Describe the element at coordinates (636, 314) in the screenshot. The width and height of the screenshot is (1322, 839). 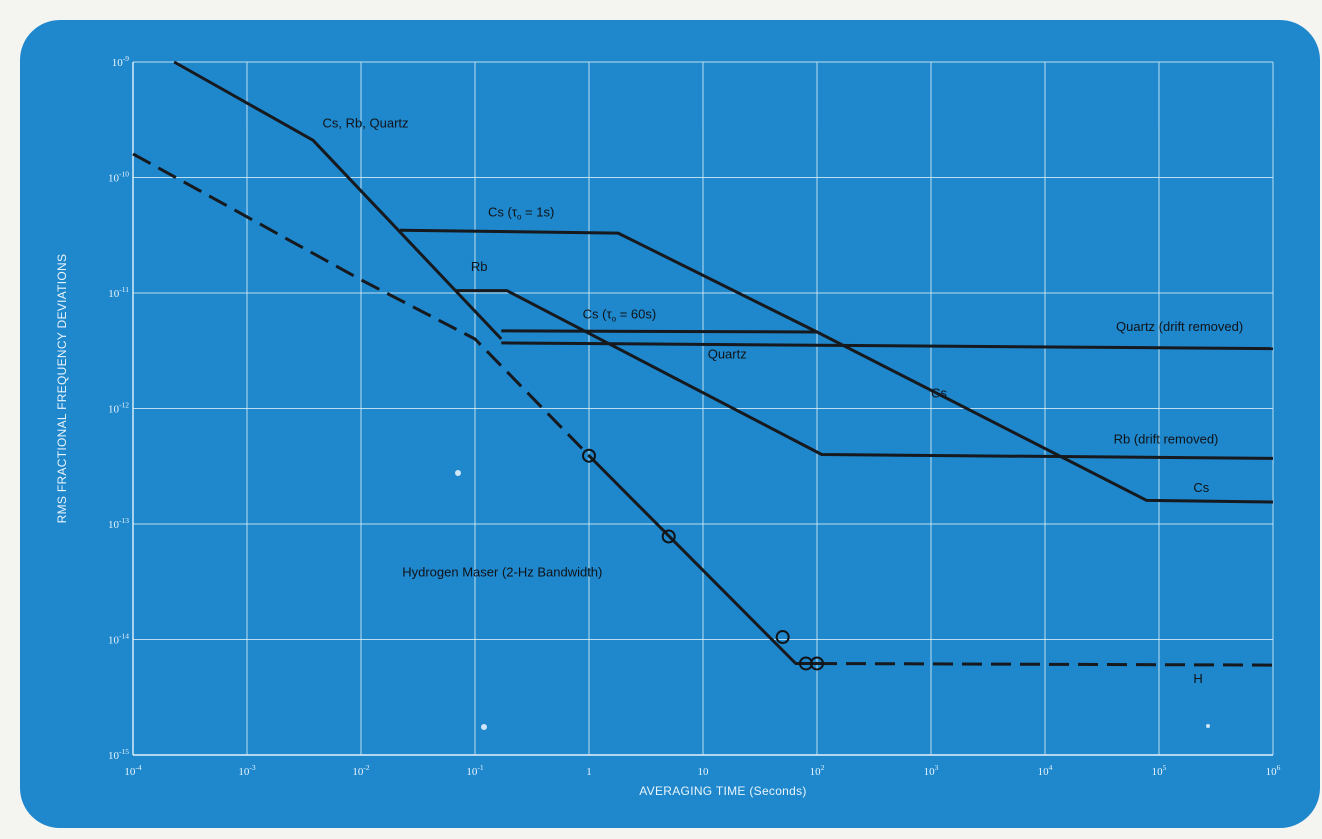
I see `label-text-tail: = 60s)` at that location.